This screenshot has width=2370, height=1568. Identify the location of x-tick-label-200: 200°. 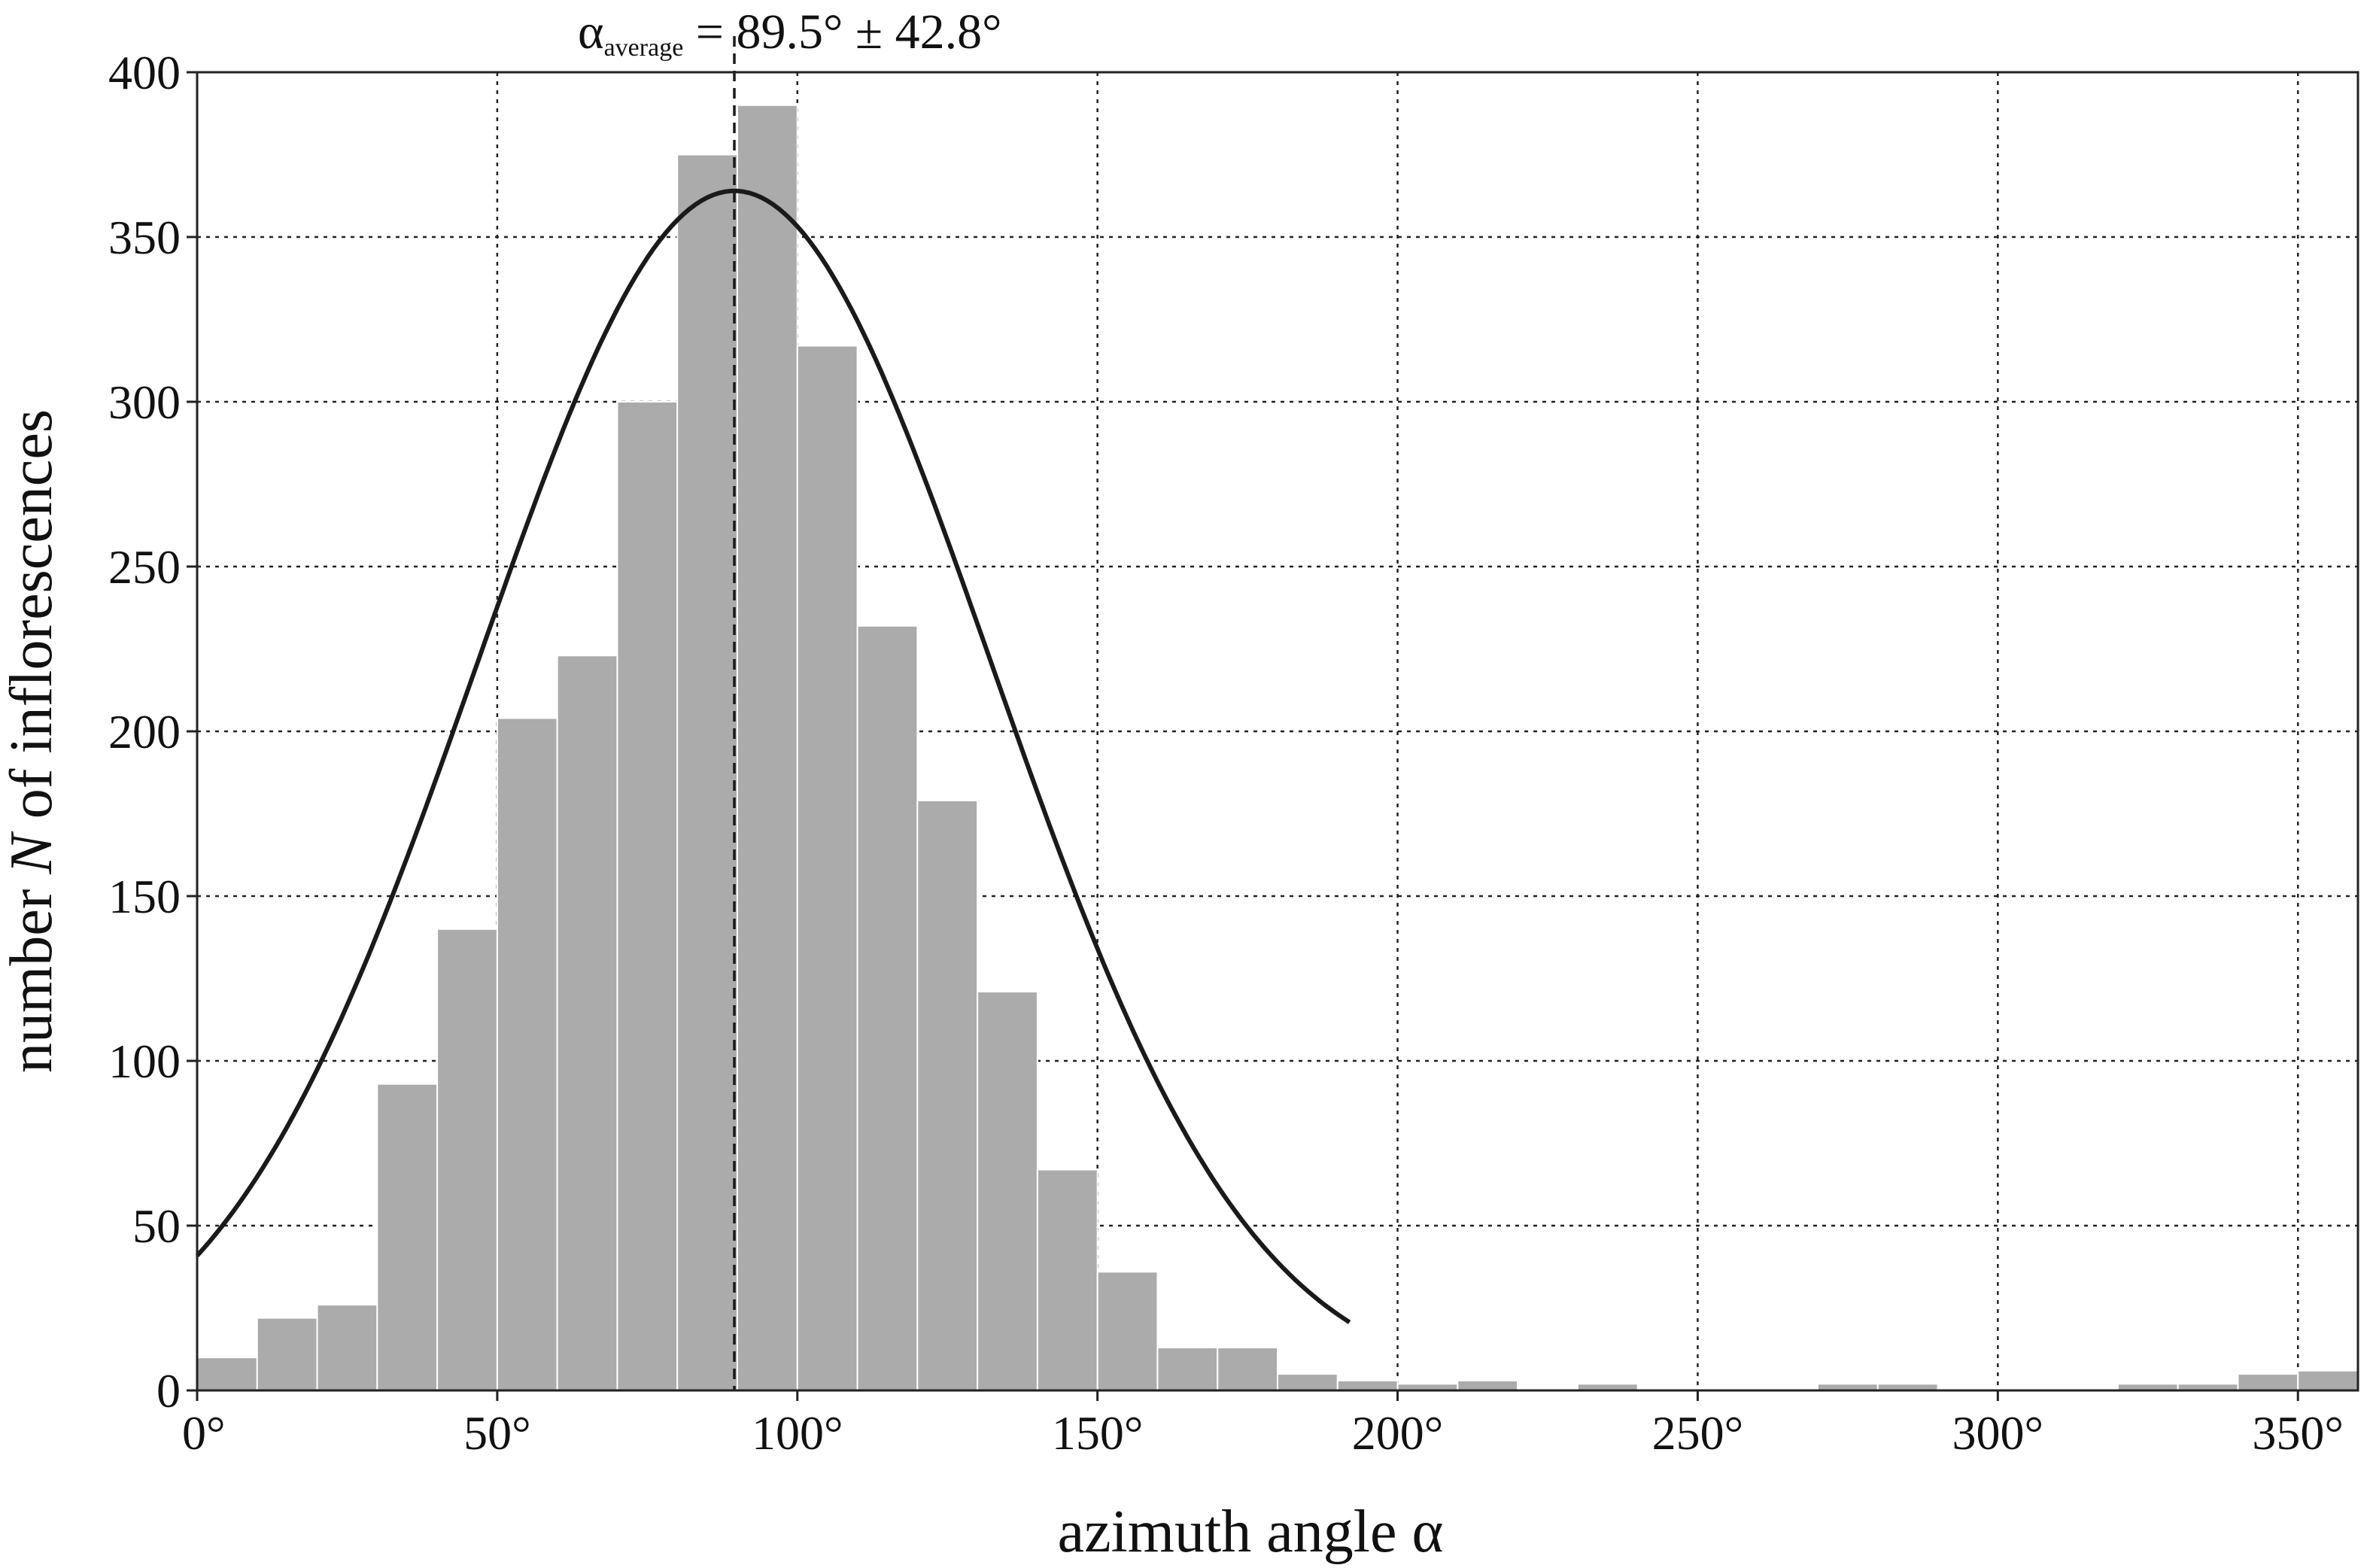
(1398, 1433).